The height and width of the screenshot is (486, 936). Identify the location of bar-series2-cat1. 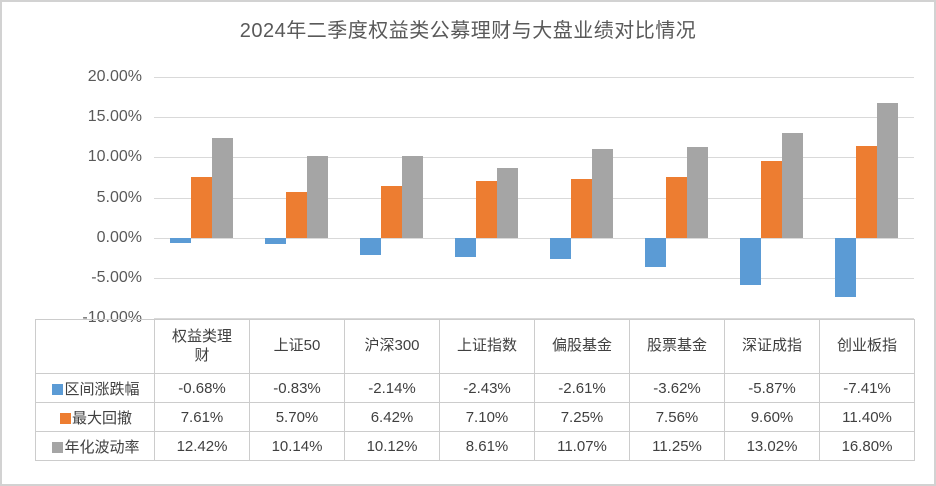
(201, 207).